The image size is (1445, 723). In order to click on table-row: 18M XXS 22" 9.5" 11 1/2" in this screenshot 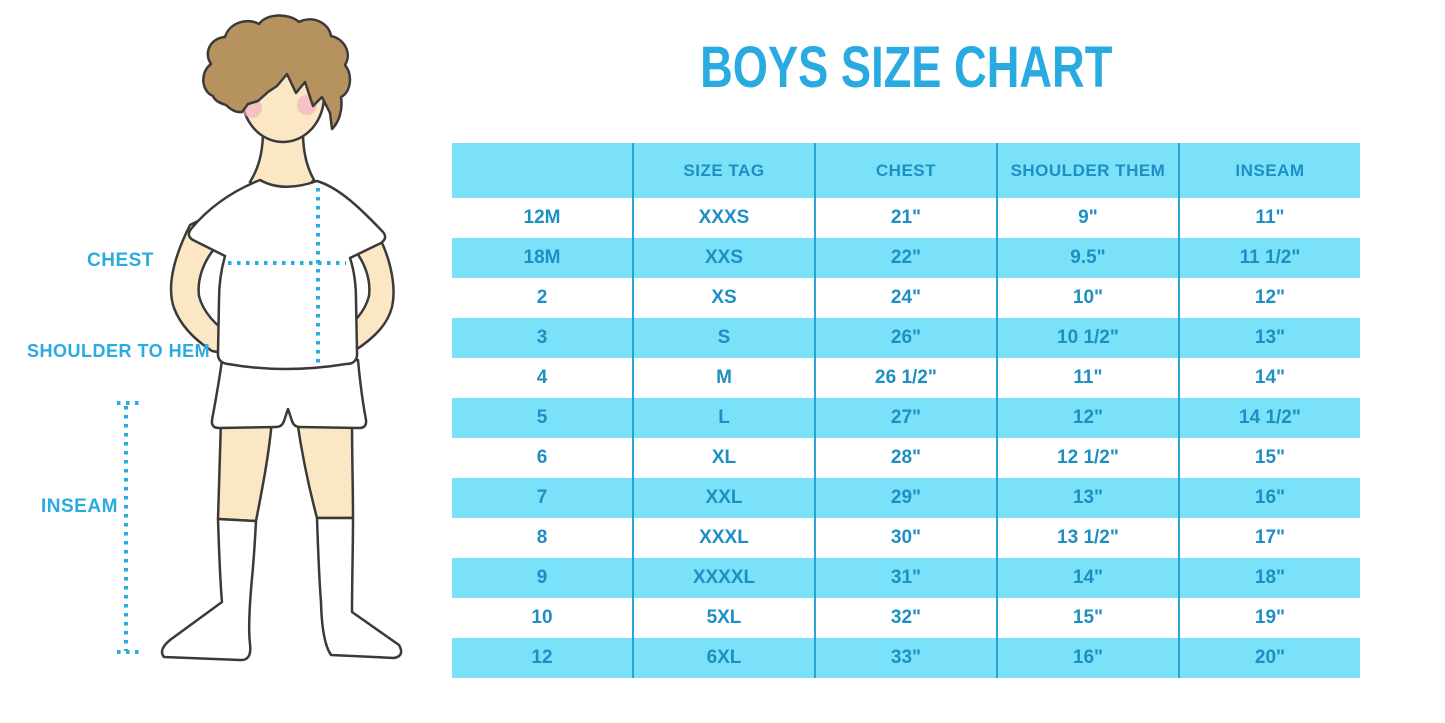, I will do `click(906, 258)`.